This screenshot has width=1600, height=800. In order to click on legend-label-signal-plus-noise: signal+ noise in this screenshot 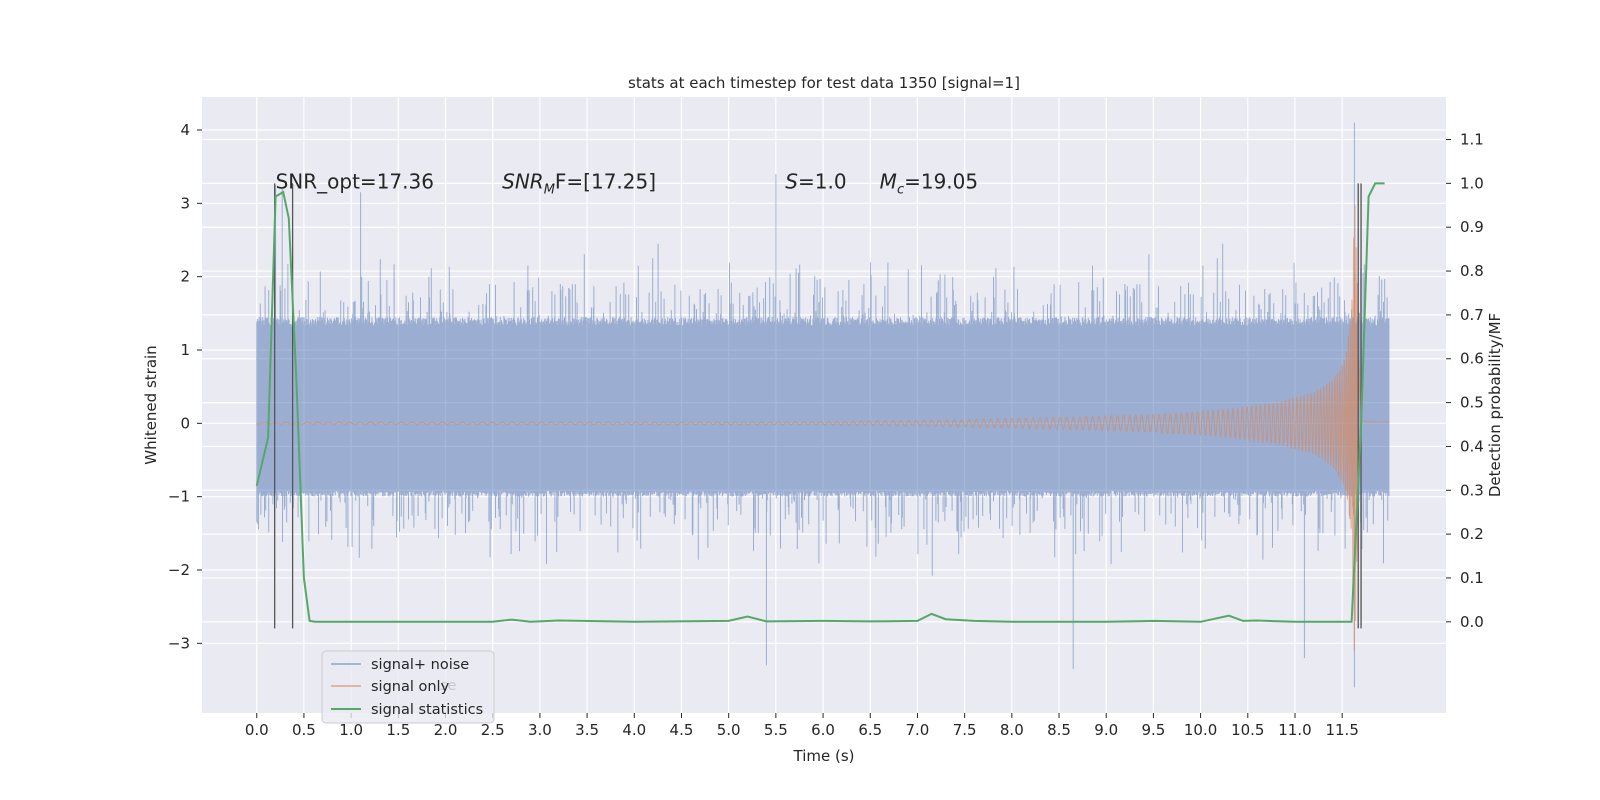, I will do `click(420, 665)`.